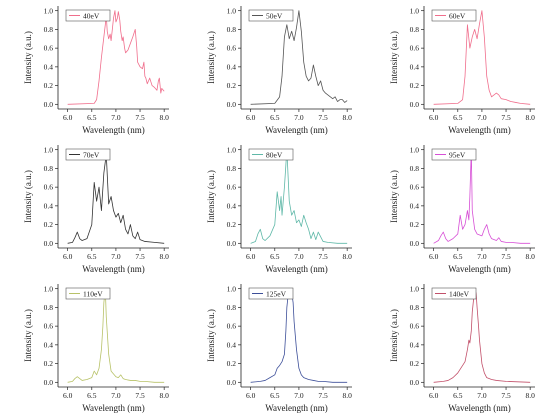  What do you see at coordinates (91, 16) in the screenshot?
I see `legend-label: 40eV` at bounding box center [91, 16].